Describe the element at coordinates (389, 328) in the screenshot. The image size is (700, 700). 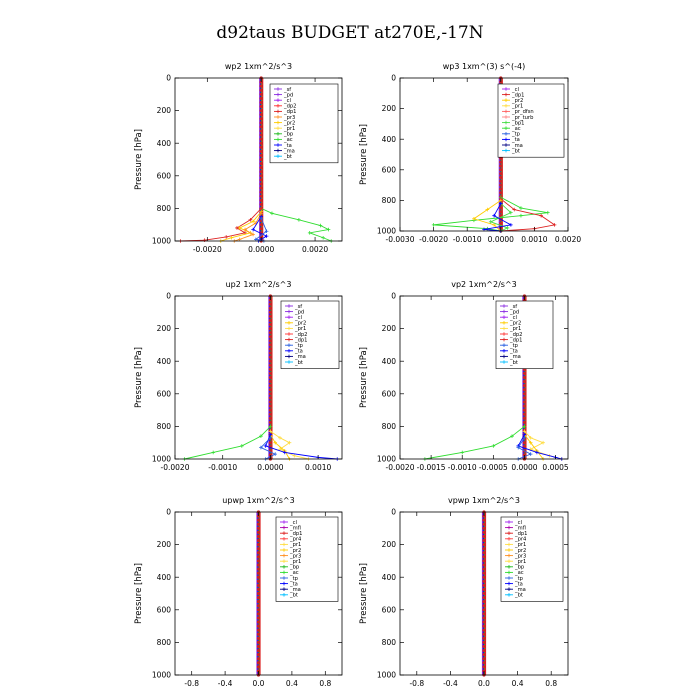
I see `y-tick-label: 200` at that location.